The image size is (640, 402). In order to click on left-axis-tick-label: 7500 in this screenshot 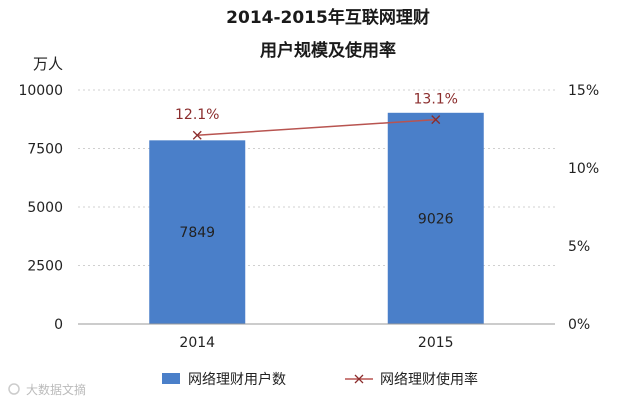, I will do `click(45, 150)`.